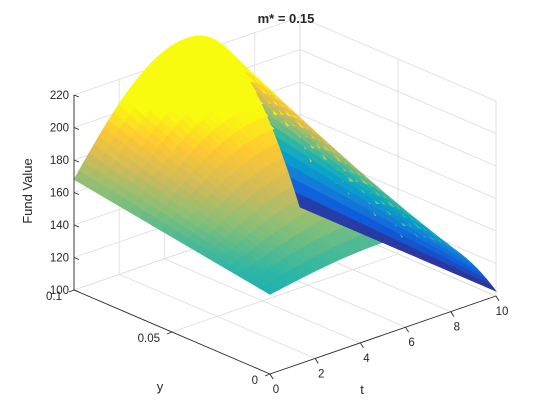 This screenshot has width=560, height=420. I want to click on x-tick-label: 10, so click(502, 312).